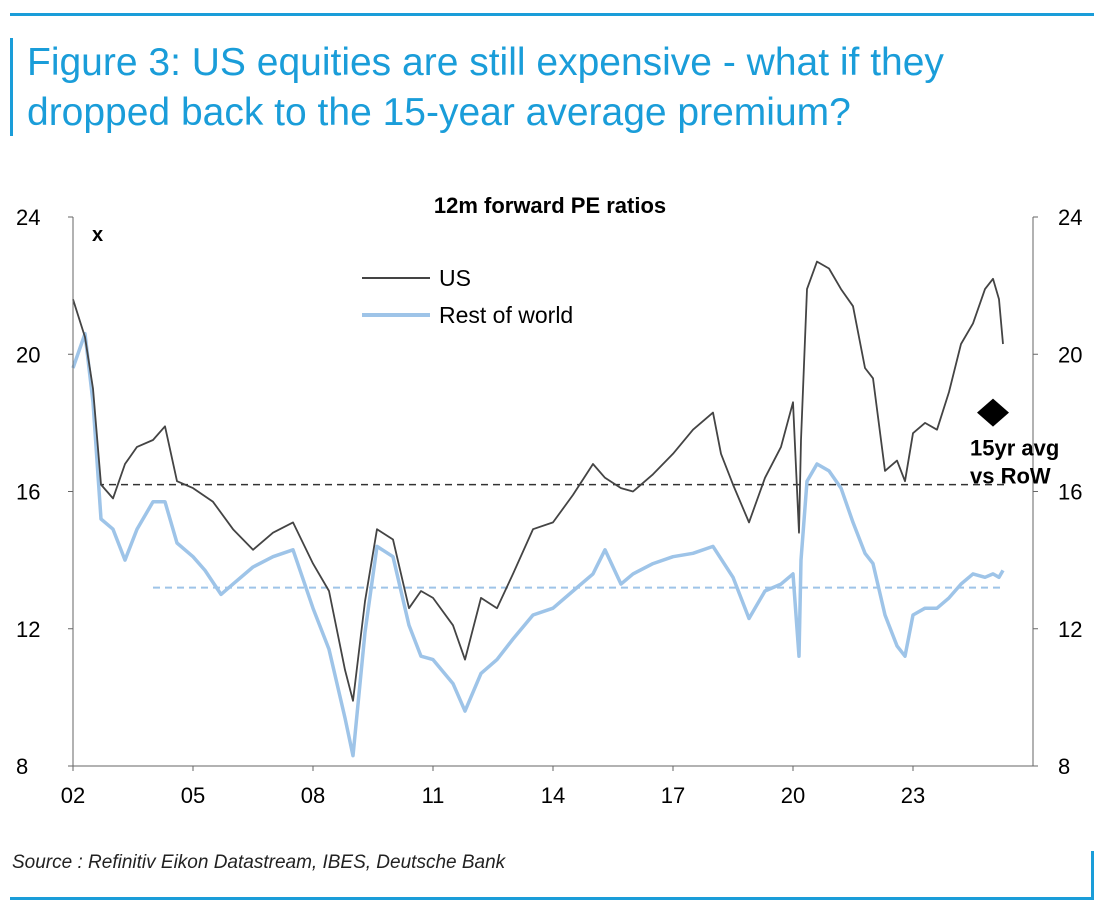  I want to click on y-tick-label-right: 20, so click(1070, 354).